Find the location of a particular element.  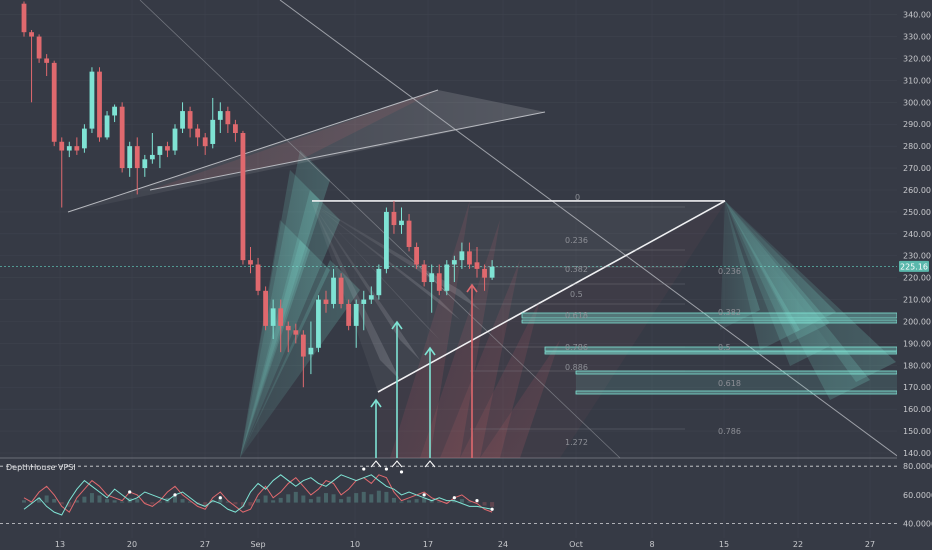

price-tick-label: 250.00 is located at coordinates (917, 212).